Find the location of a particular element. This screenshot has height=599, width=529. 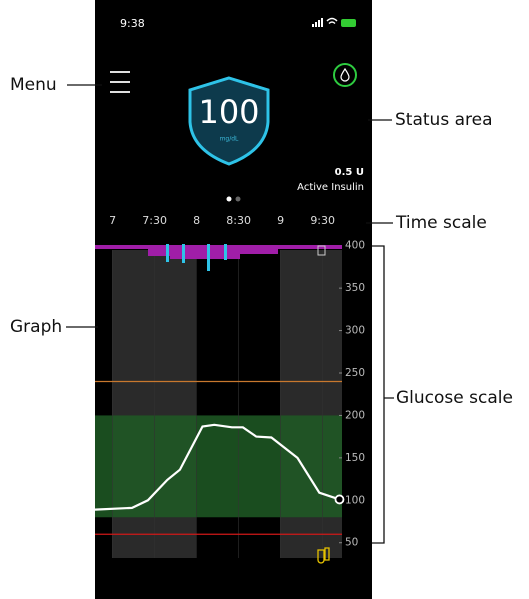

time-tick-label: 8 is located at coordinates (196, 220).